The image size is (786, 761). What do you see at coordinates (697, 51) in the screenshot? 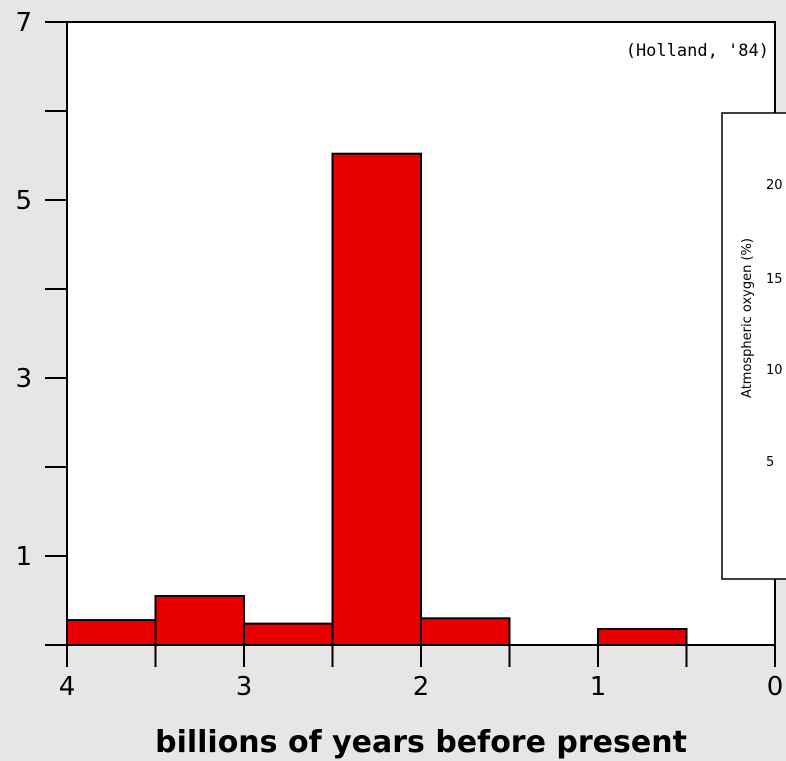
I see `citation-annotation: (Holland, '84)` at bounding box center [697, 51].